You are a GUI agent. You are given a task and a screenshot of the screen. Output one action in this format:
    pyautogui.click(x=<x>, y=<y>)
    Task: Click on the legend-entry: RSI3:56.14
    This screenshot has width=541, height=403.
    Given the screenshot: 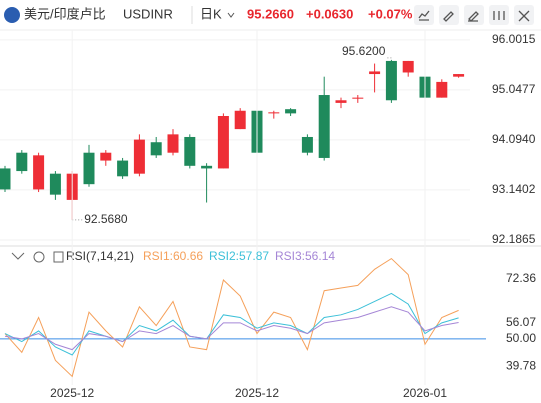 What is the action you would take?
    pyautogui.click(x=305, y=256)
    